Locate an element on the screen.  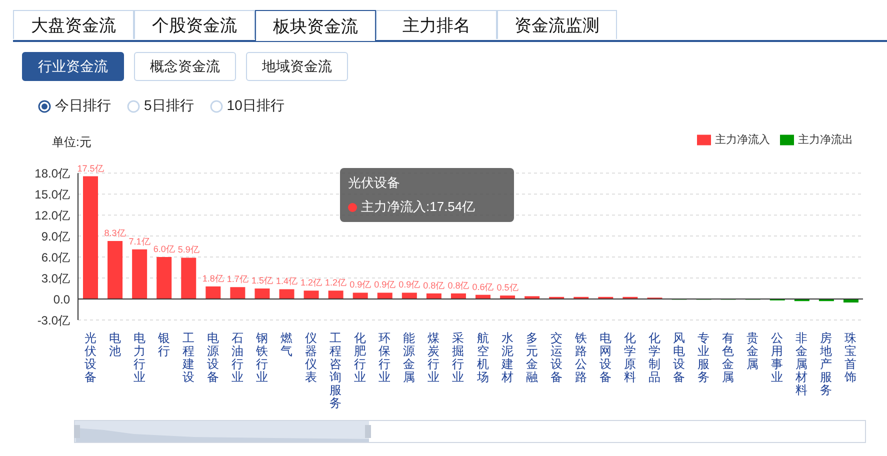
x-tick-label: 化学原料 is located at coordinates (630, 357).